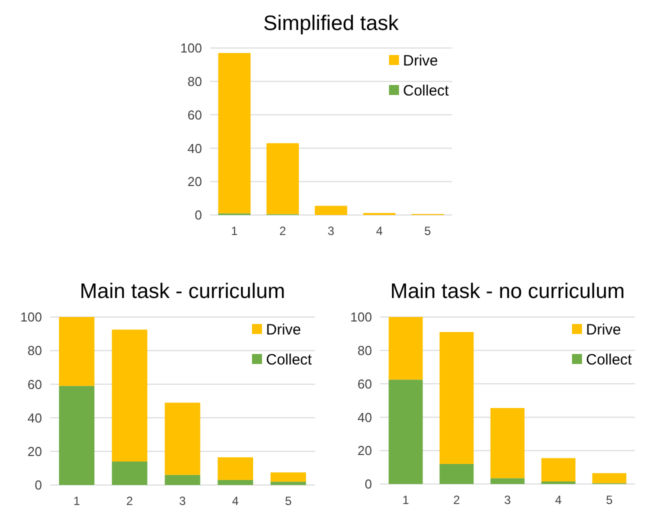  Describe the element at coordinates (331, 23) in the screenshot. I see `chart-title: Simplified task` at that location.